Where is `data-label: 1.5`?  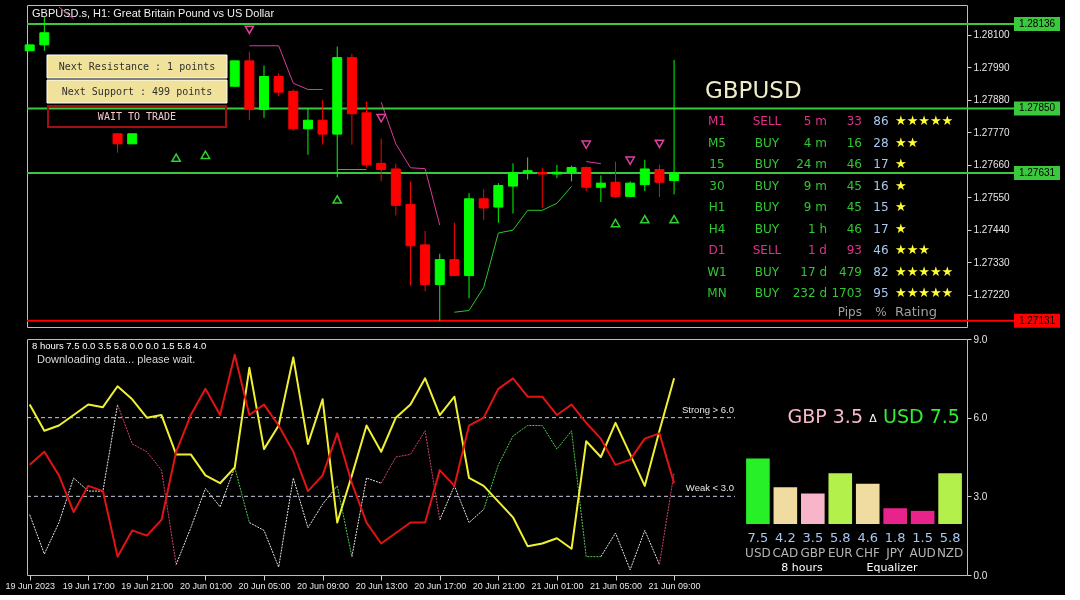
data-label: 1.5 is located at coordinates (922, 537).